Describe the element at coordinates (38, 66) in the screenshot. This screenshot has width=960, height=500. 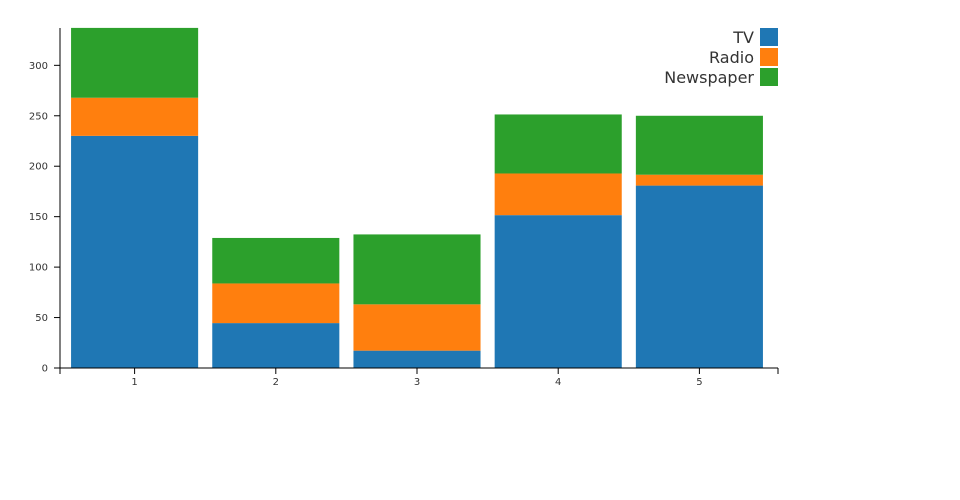
I see `y-tick-label-300: 300` at that location.